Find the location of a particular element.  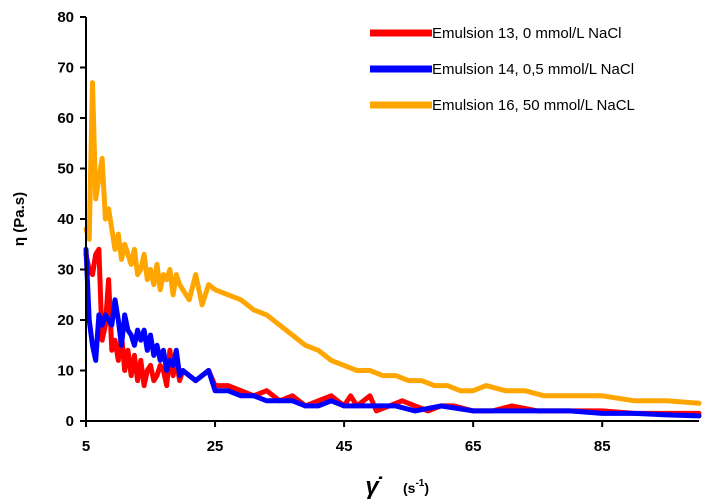

x-tick-label: 65 is located at coordinates (473, 446).